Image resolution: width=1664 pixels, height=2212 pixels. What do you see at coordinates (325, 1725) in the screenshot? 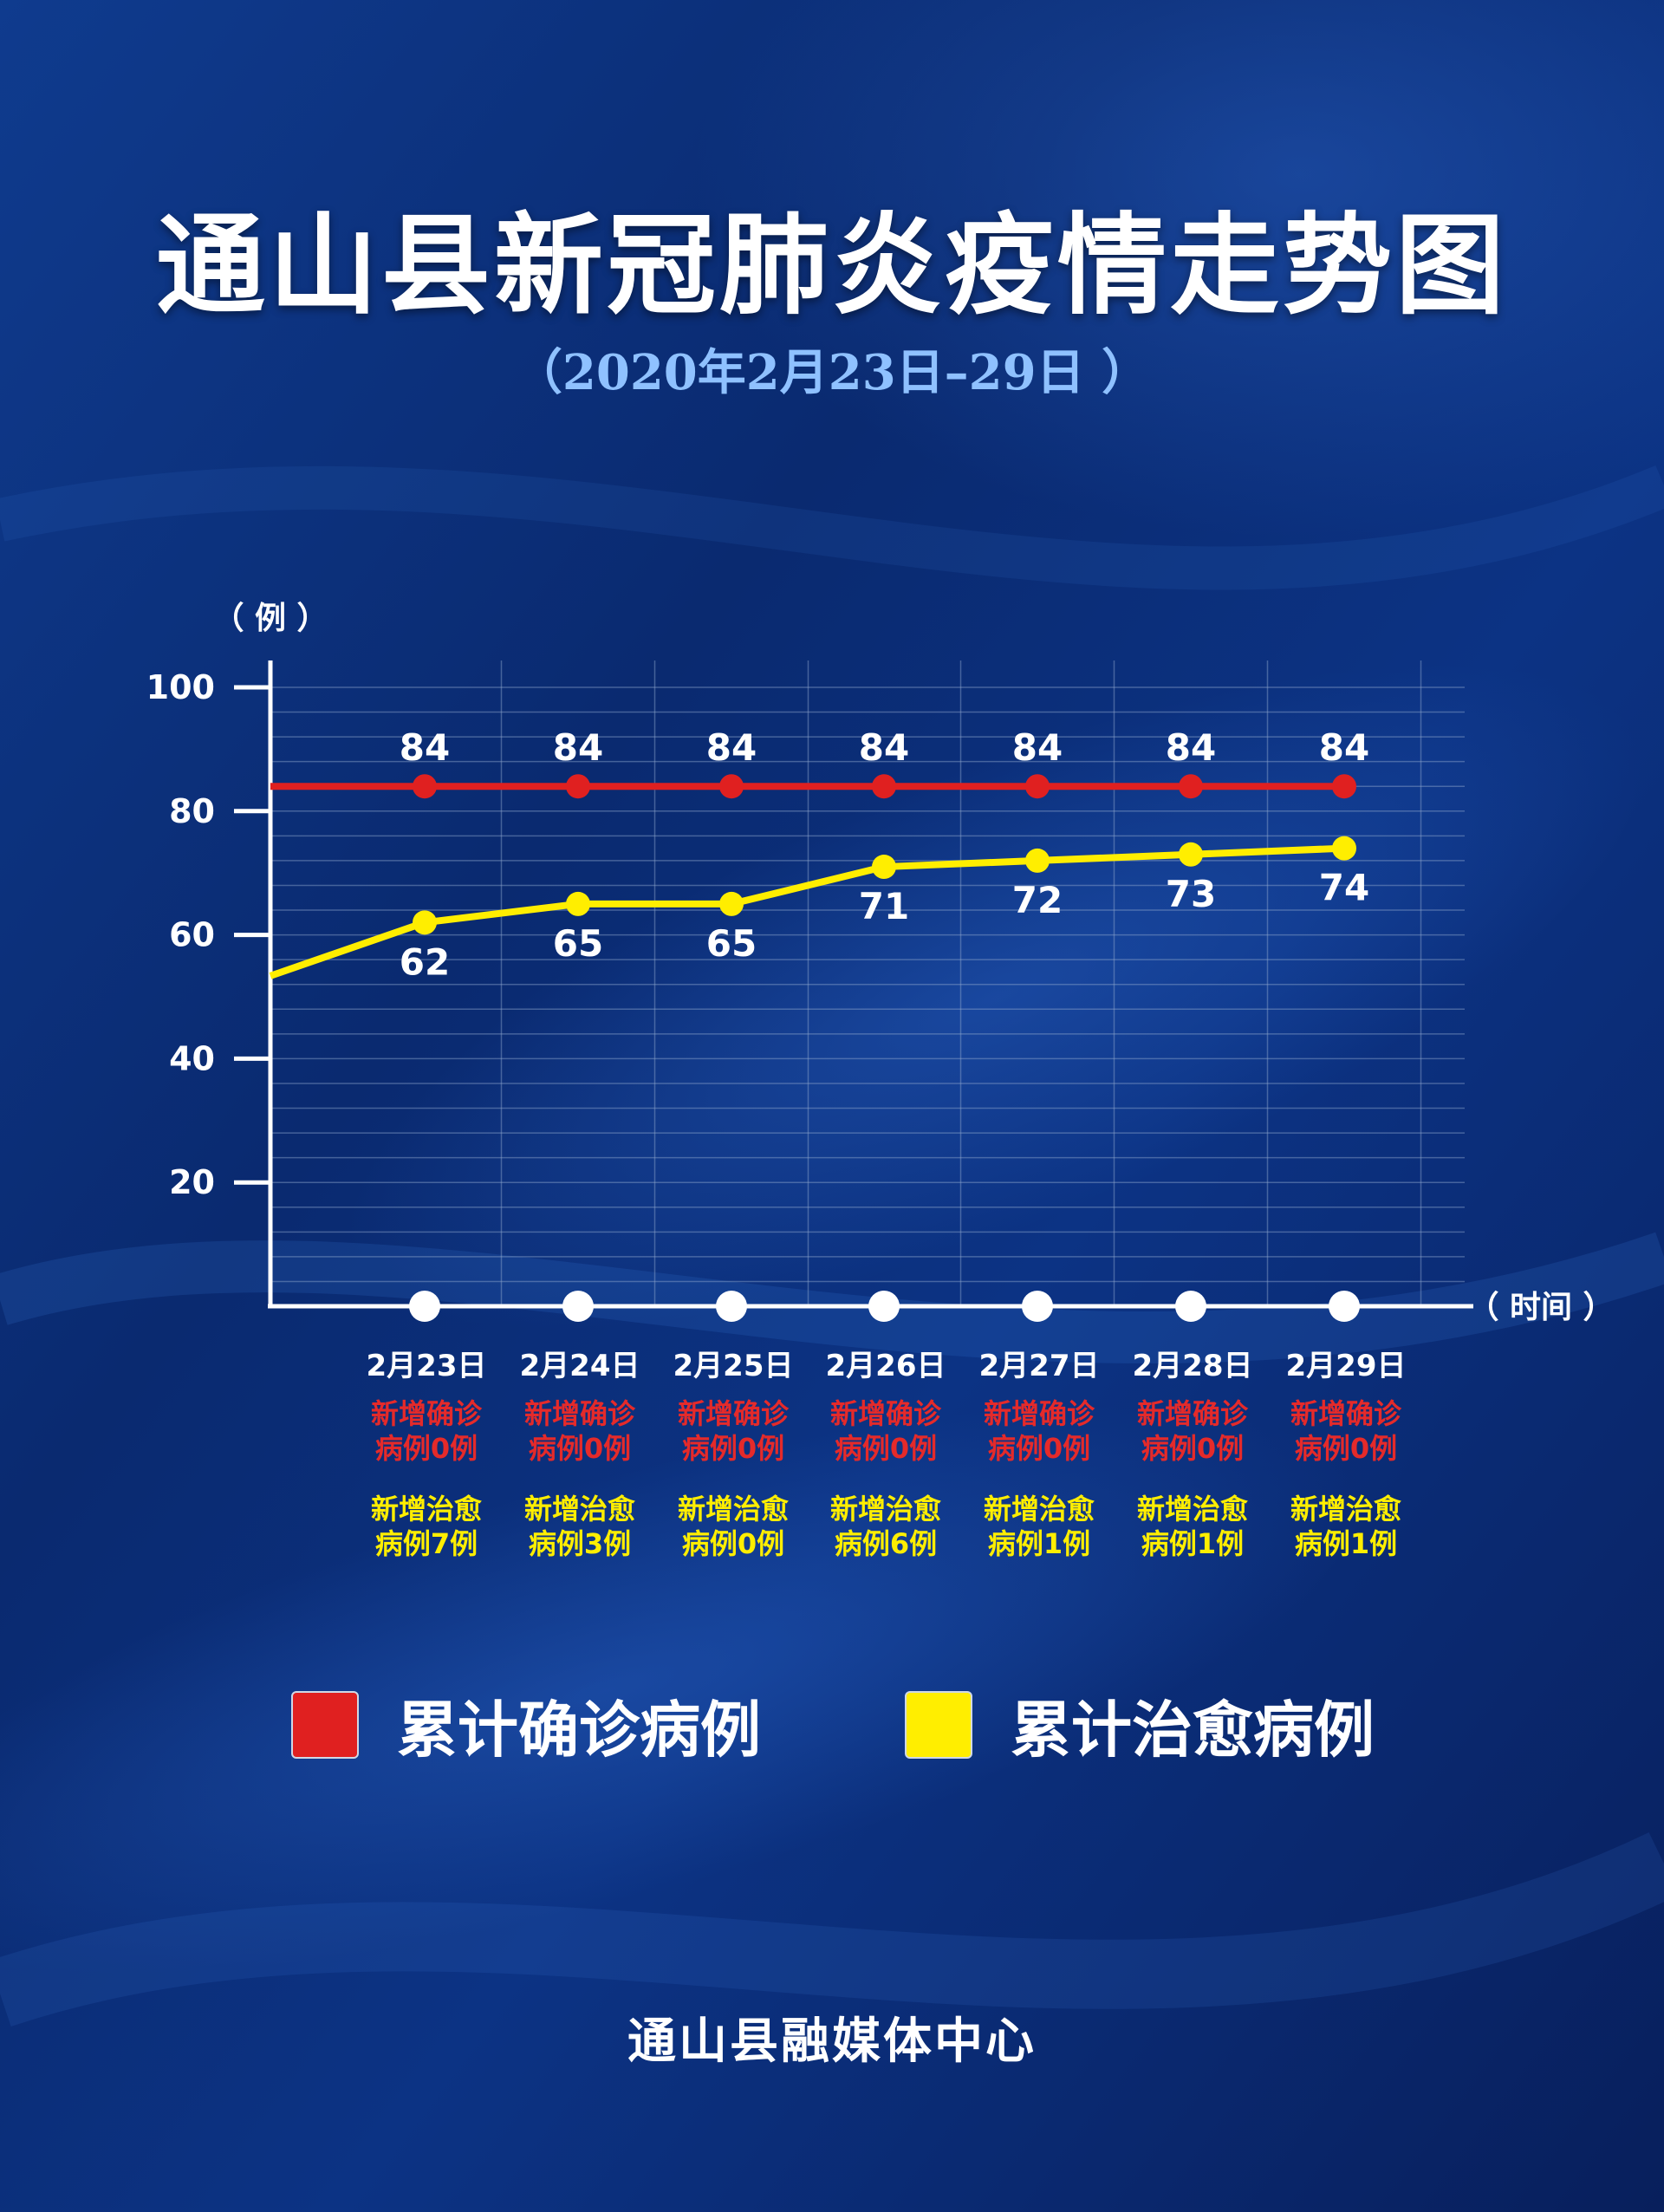
I see `legend-swatch-confirmed` at bounding box center [325, 1725].